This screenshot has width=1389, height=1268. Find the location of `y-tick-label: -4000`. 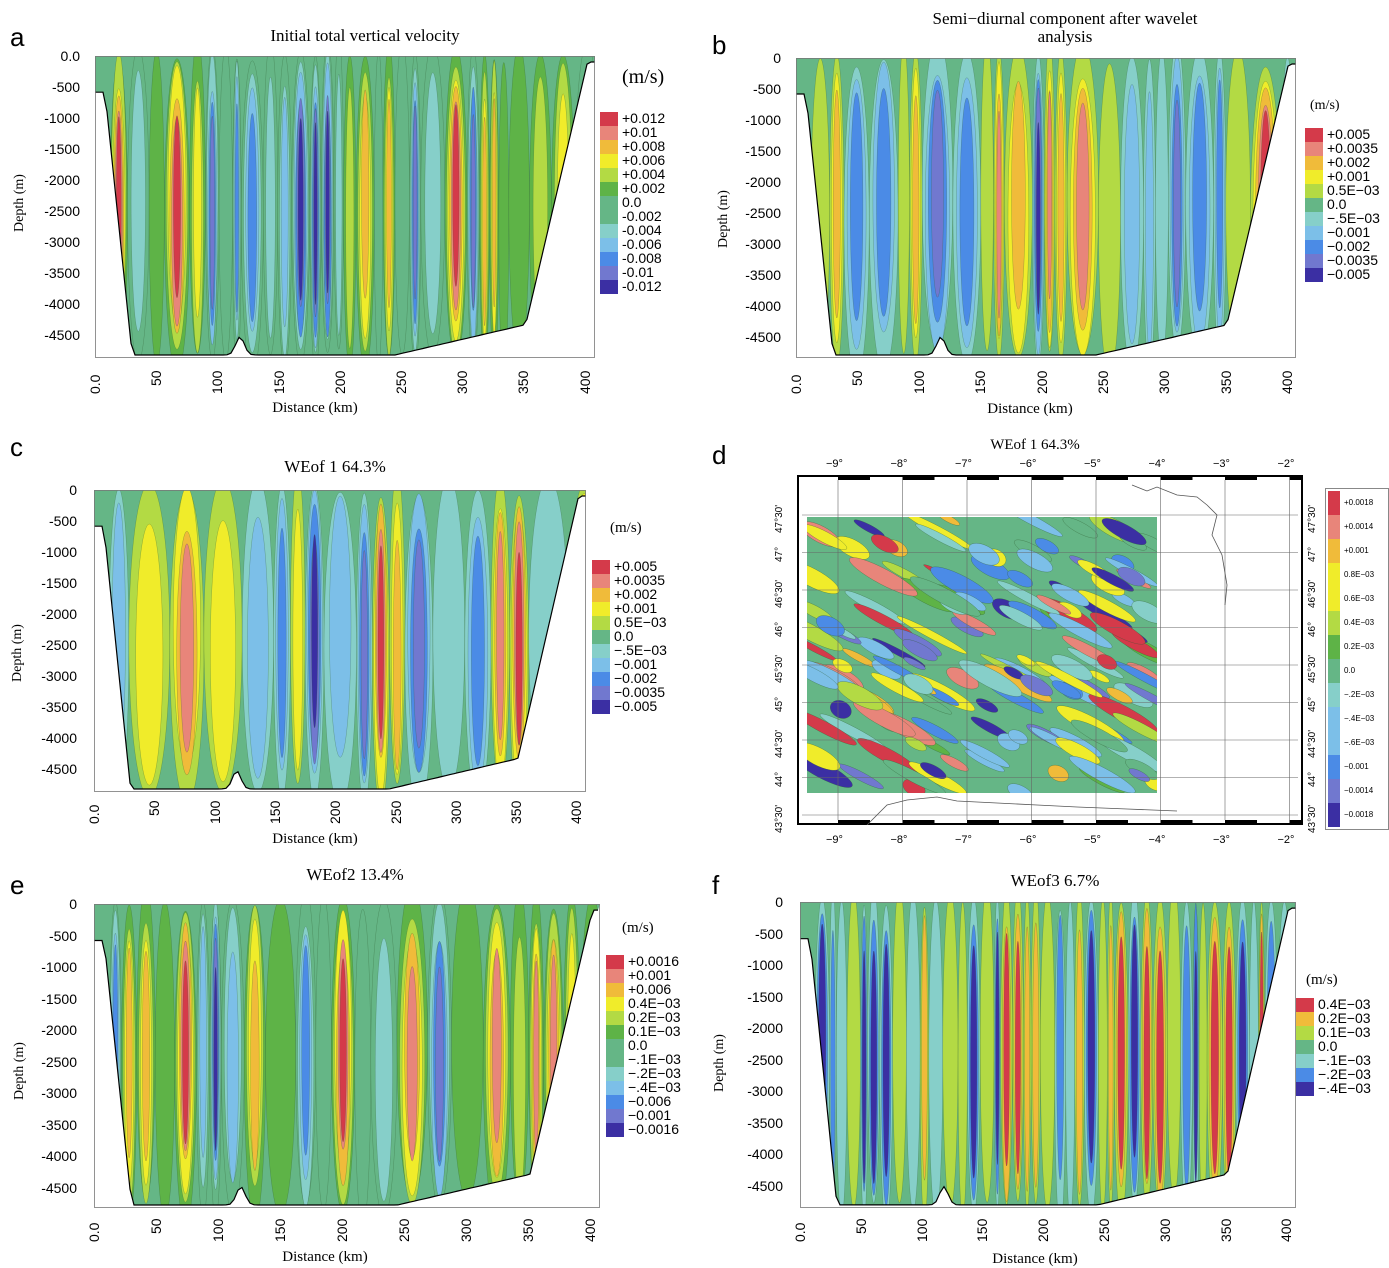

y-tick-label: -4000 is located at coordinates (59, 738).